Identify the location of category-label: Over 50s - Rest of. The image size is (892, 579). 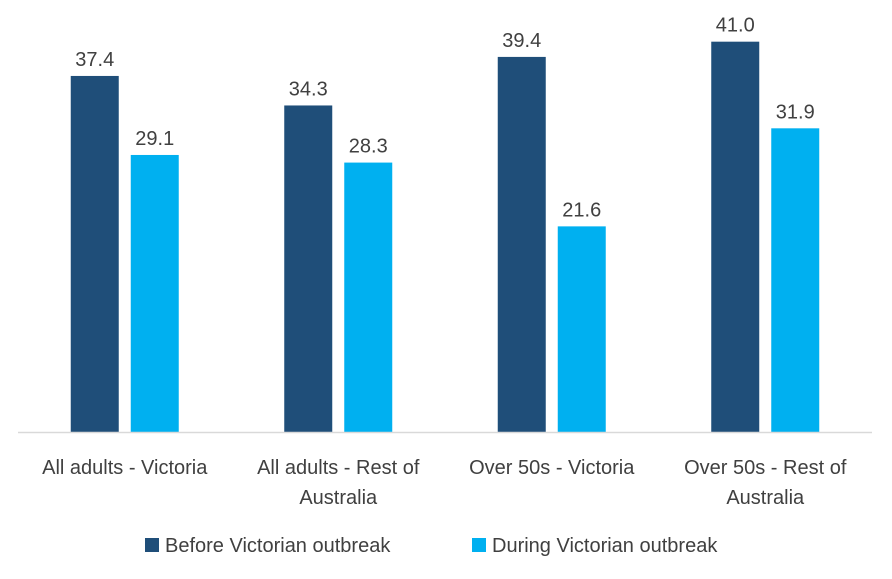
(765, 468).